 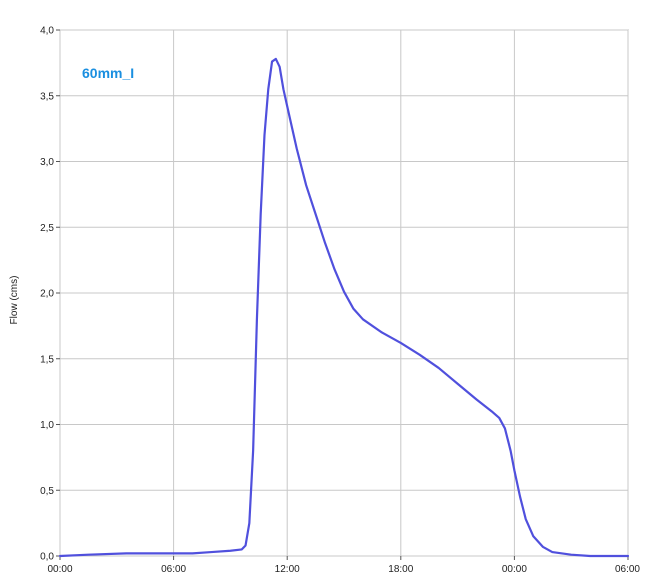 What do you see at coordinates (47, 294) in the screenshot?
I see `y-tick-label: 2,0` at bounding box center [47, 294].